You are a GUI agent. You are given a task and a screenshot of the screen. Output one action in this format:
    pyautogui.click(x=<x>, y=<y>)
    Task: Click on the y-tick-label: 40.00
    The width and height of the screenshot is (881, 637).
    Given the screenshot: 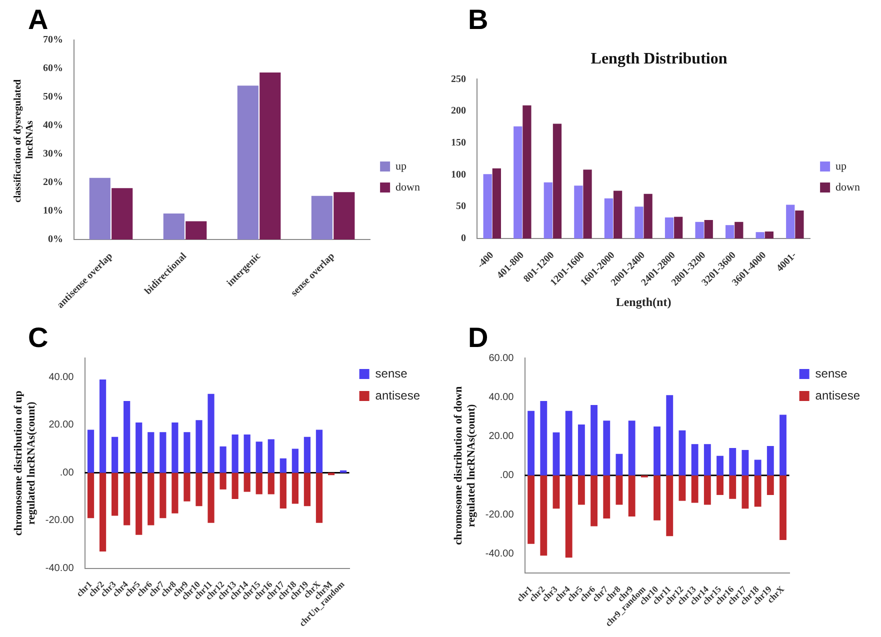 What is the action you would take?
    pyautogui.click(x=501, y=397)
    